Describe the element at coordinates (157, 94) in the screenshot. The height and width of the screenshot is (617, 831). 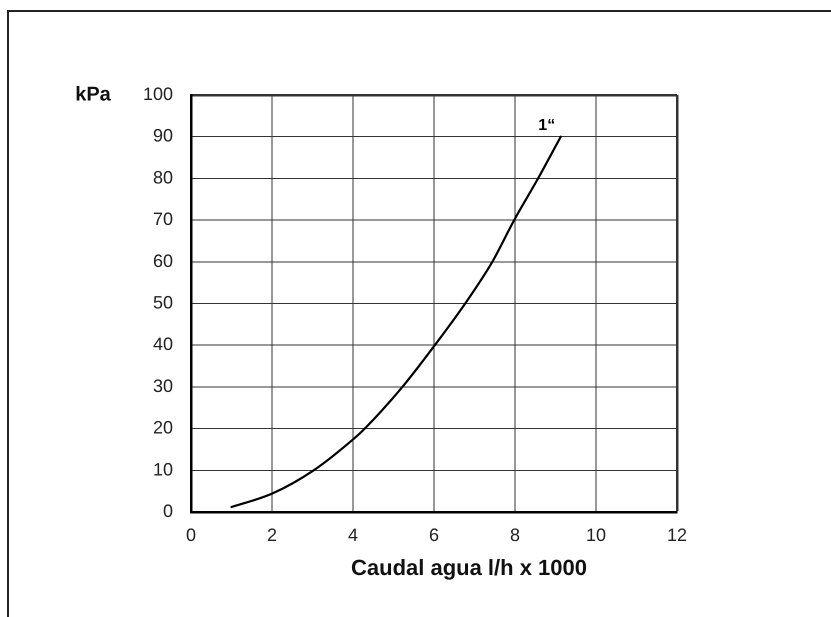
I see `y-tick-label: 100` at that location.